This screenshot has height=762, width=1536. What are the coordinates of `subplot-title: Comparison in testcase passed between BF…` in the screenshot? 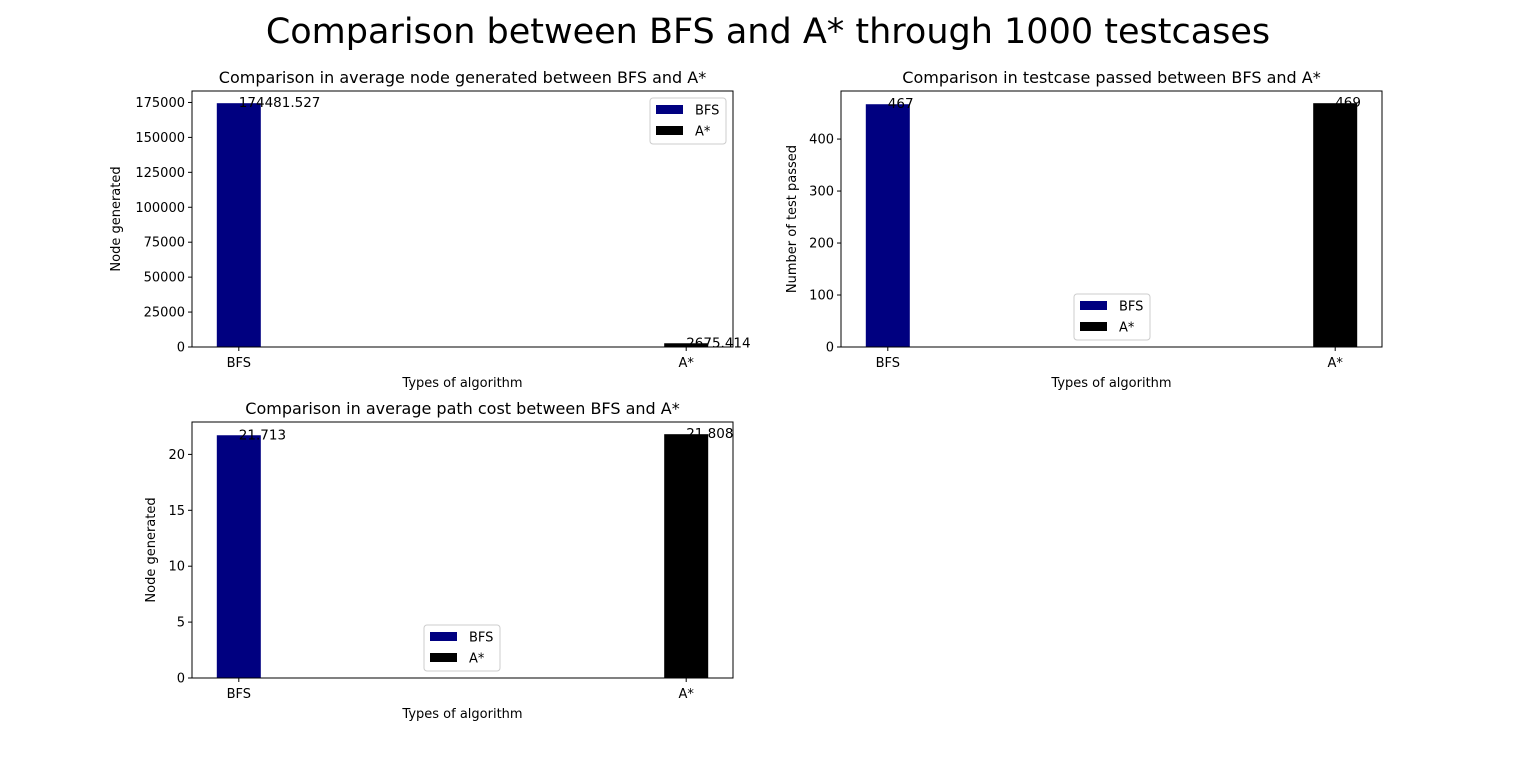 It's located at (1111, 77).